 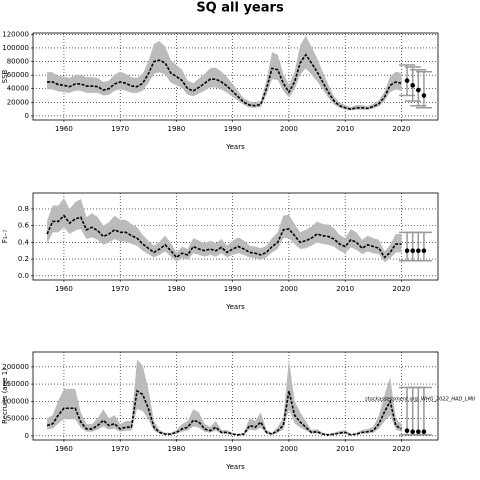 I want to click on y-tick-label: 80000, so click(x=18, y=62).